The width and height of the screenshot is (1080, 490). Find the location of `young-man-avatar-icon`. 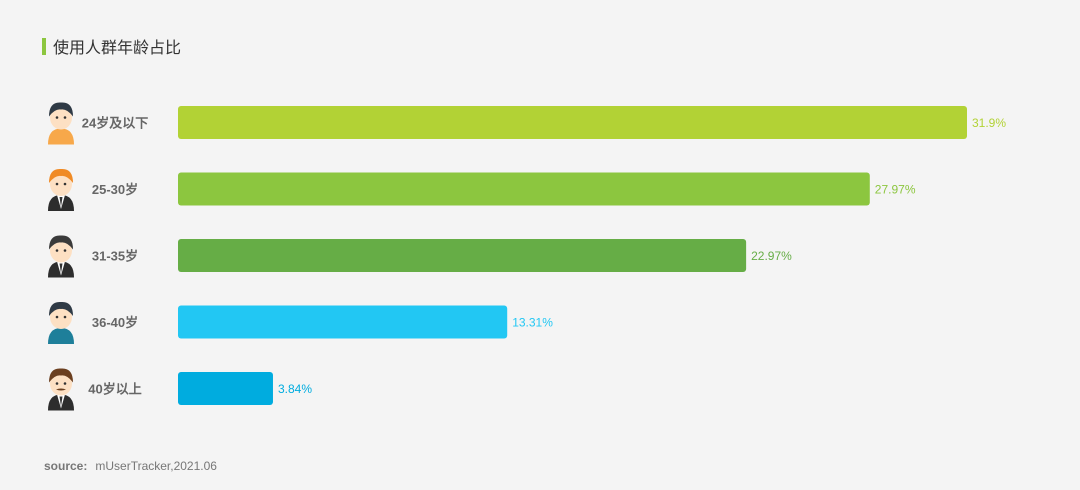

young-man-avatar-icon is located at coordinates (61, 322).